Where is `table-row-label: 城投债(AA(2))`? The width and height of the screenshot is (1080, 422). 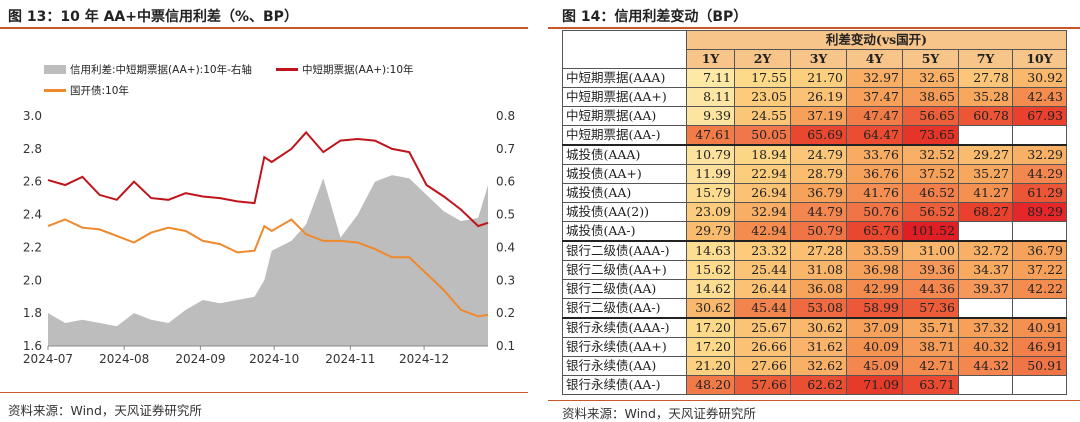
table-row-label: 城投债(AA(2)) is located at coordinates (624, 212).